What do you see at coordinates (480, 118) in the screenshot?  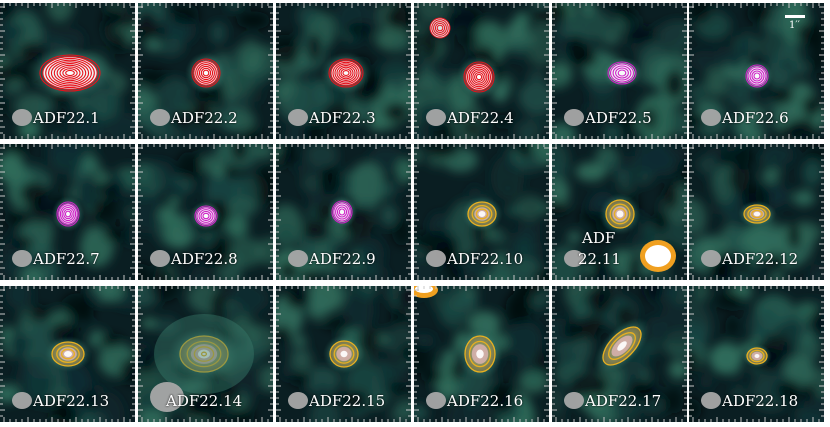 I see `source-label: ADF22.4` at bounding box center [480, 118].